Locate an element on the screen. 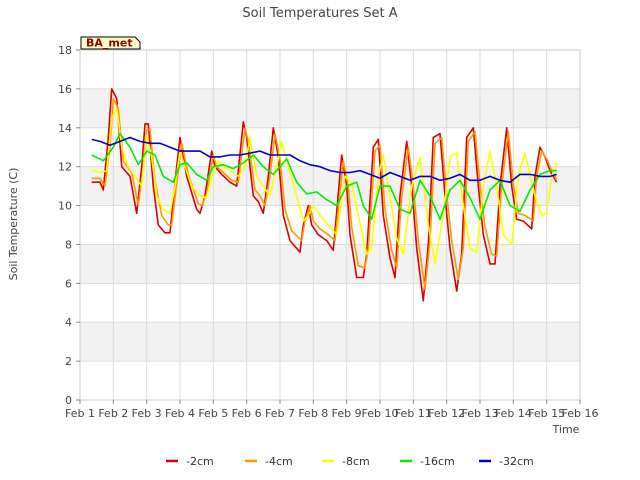  series-line-minus-16cm is located at coordinates (324, 176).